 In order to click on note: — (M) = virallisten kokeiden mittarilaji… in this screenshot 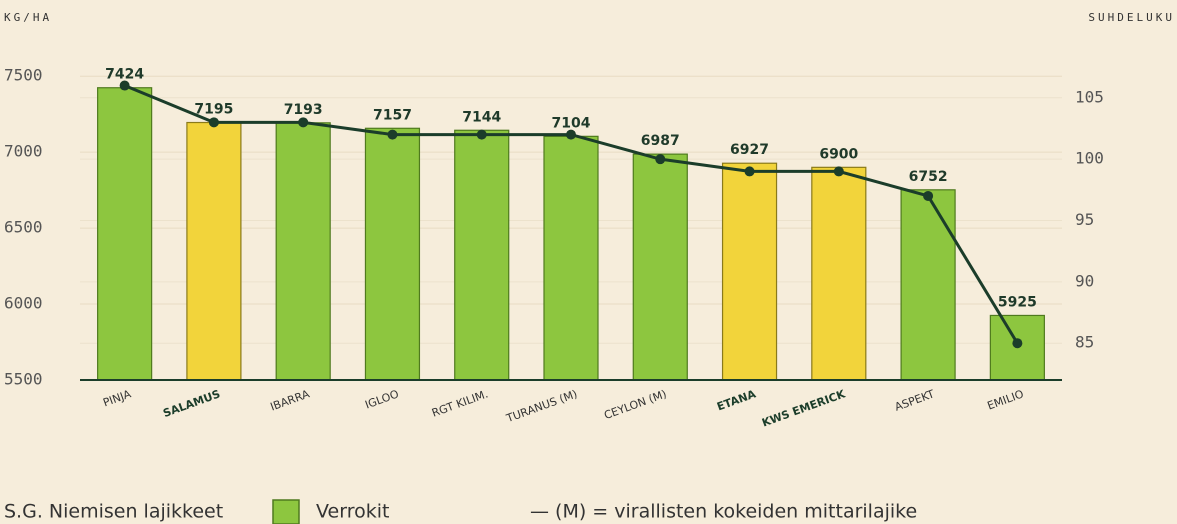, I will do `click(723, 512)`.